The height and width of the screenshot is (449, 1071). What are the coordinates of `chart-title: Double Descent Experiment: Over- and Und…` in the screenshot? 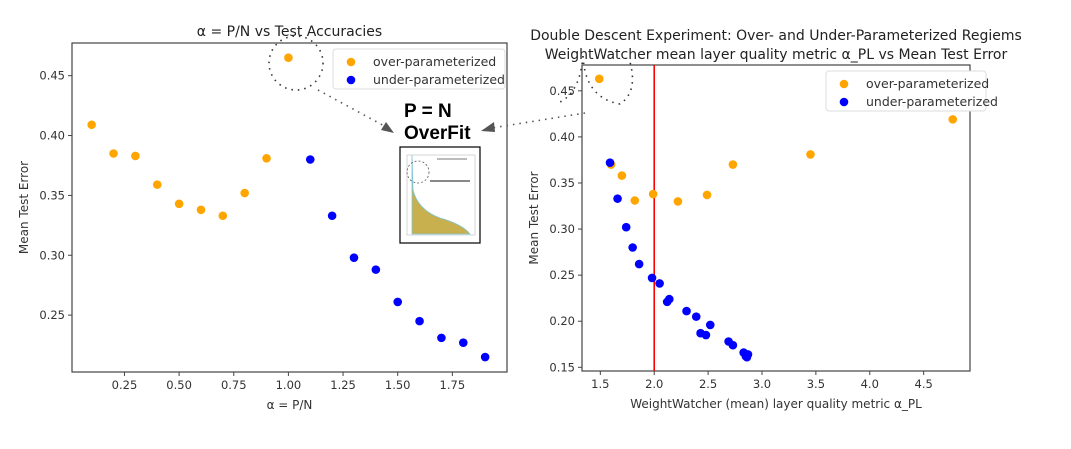 It's located at (776, 36).